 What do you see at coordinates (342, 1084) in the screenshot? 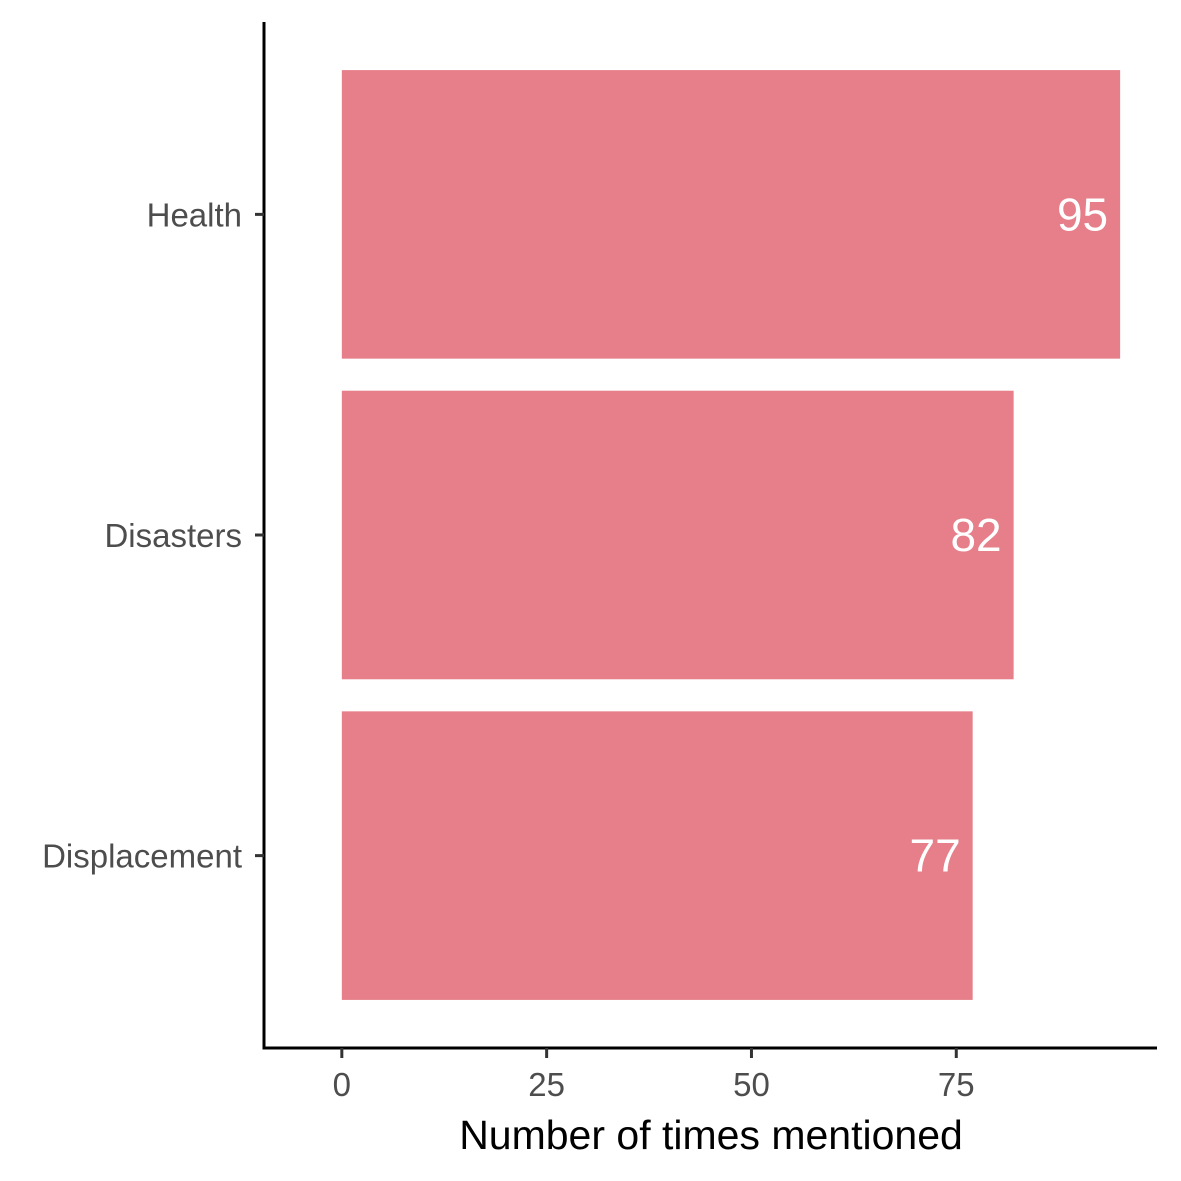
I see `x-tick-label: 0` at bounding box center [342, 1084].